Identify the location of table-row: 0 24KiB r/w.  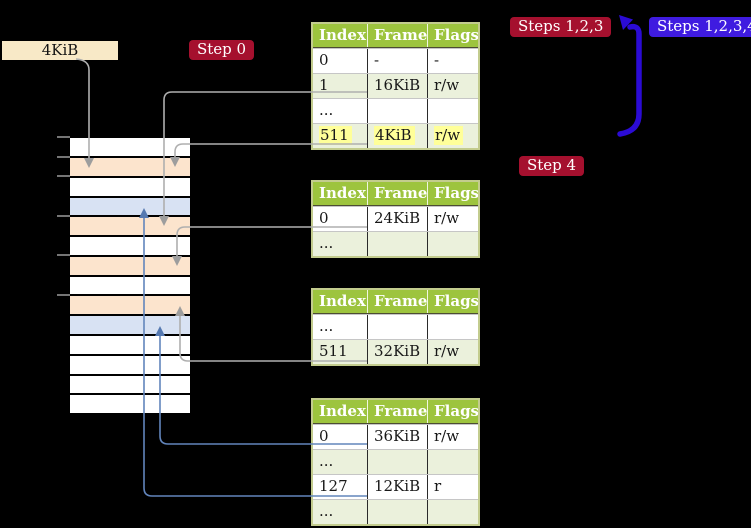
(395, 218).